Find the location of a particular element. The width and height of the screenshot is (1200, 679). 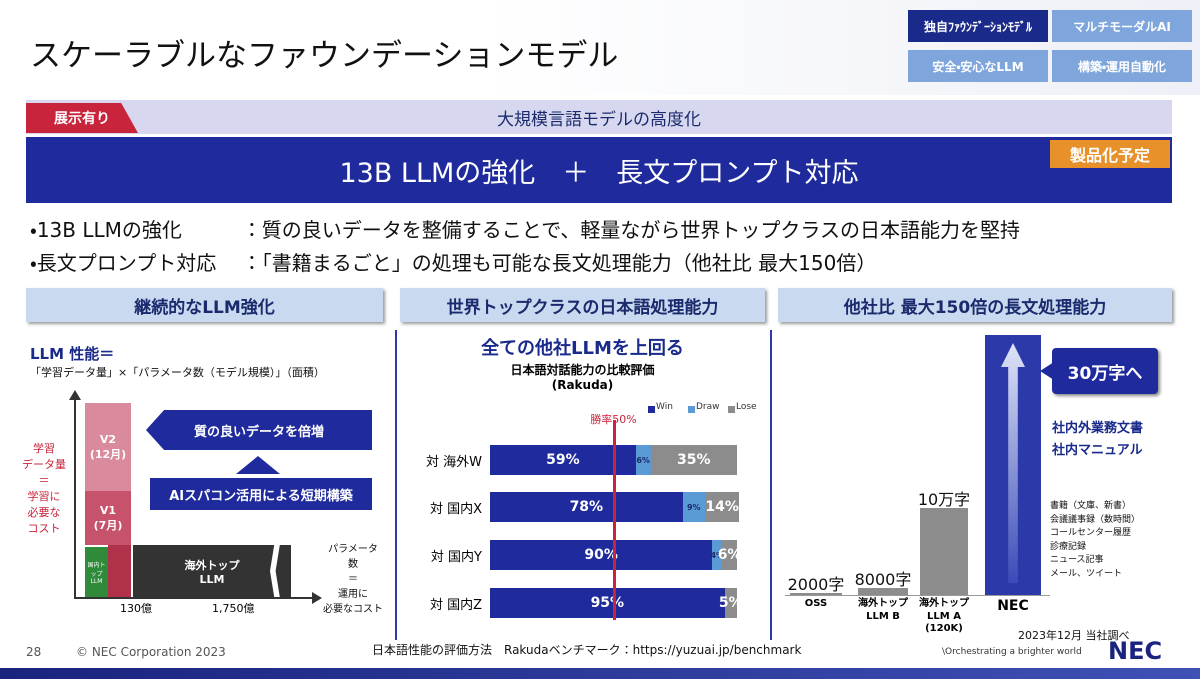

slide-title: スケーラブルなファウンデーションモデル is located at coordinates (324, 56).